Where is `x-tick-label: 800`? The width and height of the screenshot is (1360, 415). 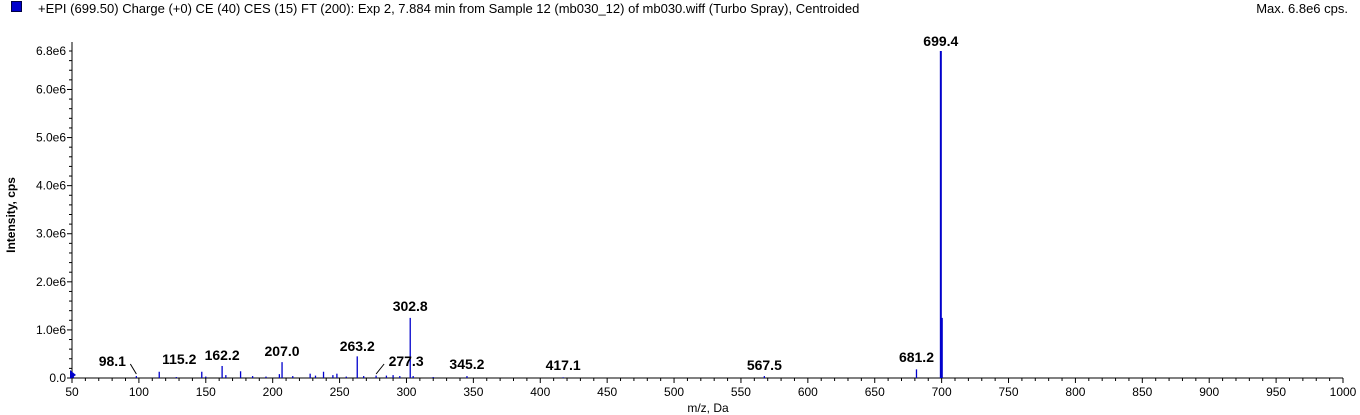 x-tick-label: 800 is located at coordinates (1075, 392).